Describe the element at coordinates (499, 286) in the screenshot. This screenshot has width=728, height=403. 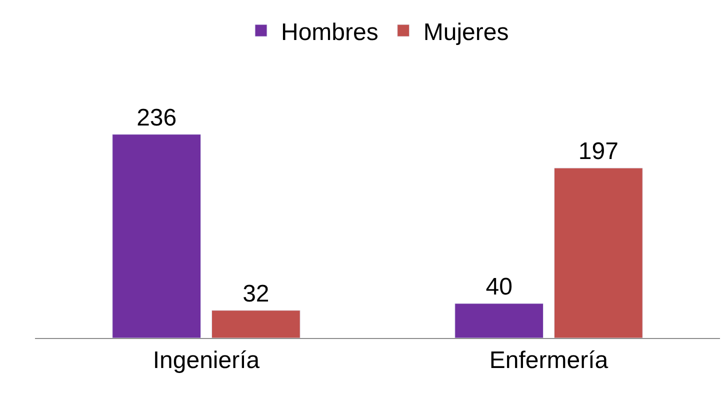
I see `data-label: 40` at that location.